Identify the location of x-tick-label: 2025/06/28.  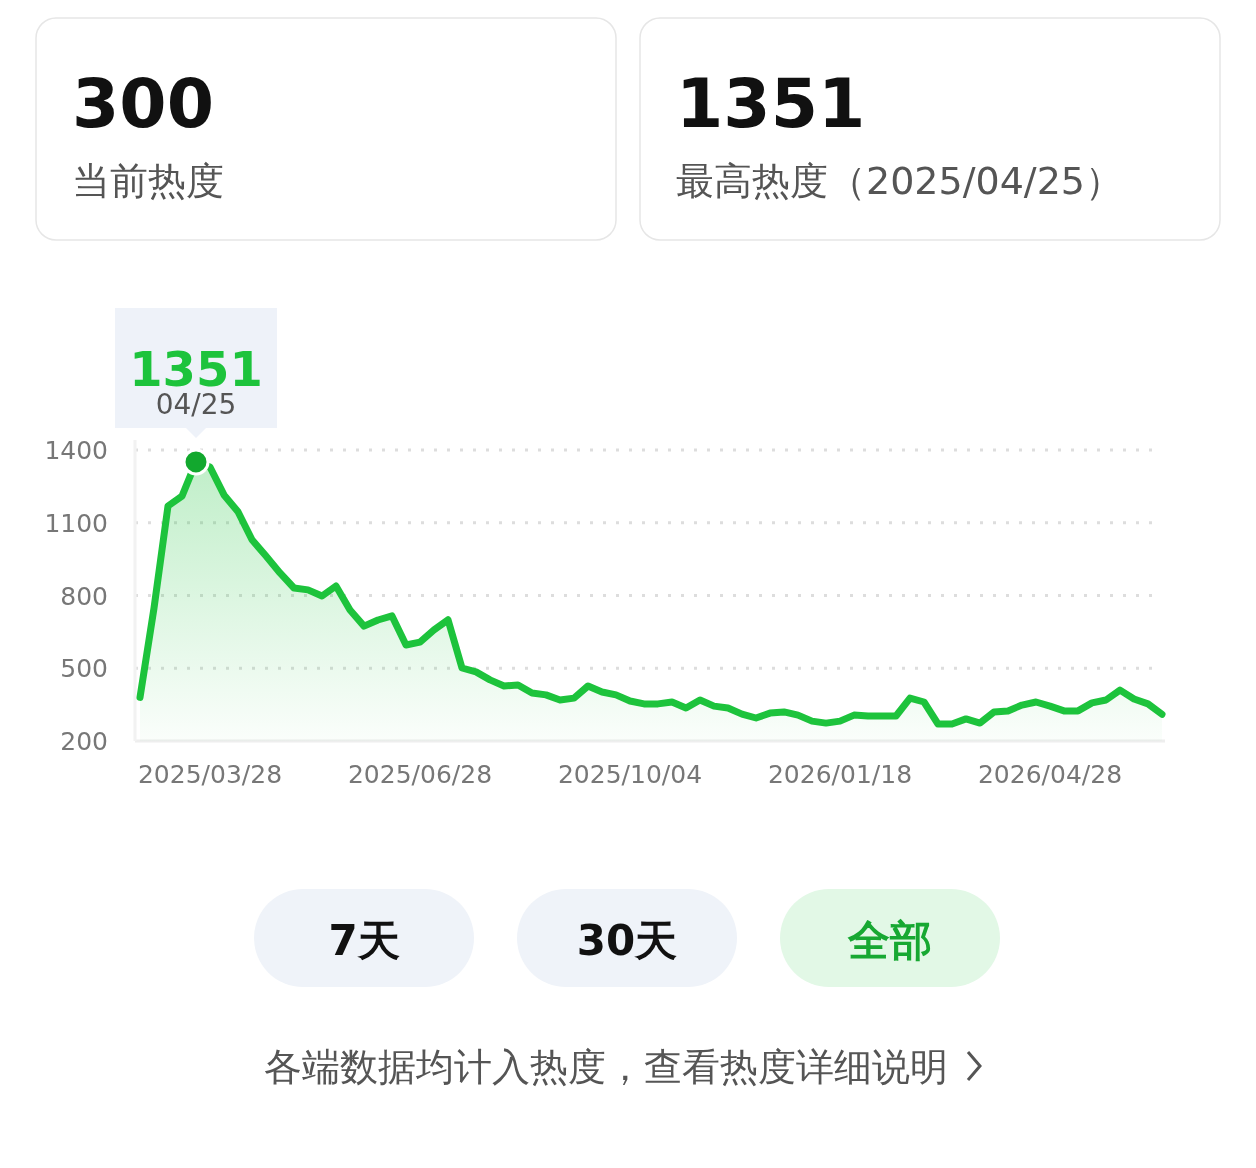
(420, 774).